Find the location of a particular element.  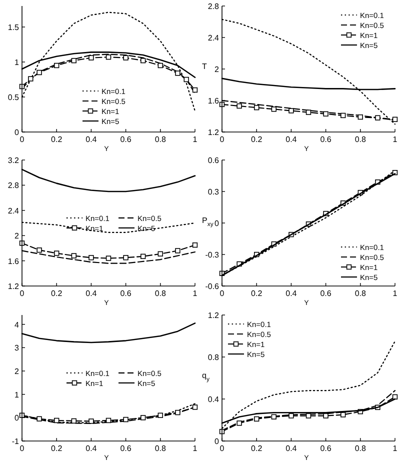

y-tick-label: -0.6 is located at coordinates (212, 286).